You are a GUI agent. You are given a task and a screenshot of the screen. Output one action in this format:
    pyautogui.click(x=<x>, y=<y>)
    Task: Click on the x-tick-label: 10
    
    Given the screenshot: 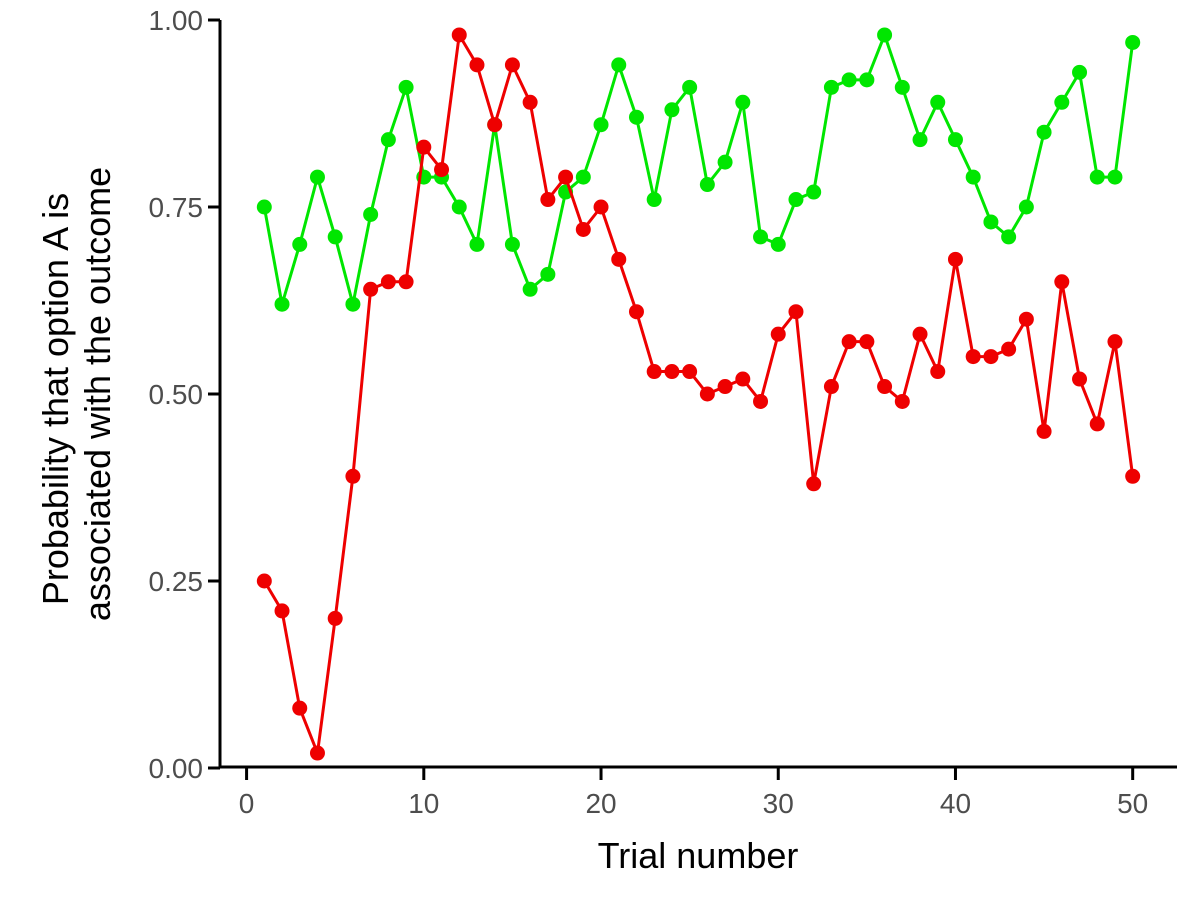 What is the action you would take?
    pyautogui.click(x=423, y=803)
    